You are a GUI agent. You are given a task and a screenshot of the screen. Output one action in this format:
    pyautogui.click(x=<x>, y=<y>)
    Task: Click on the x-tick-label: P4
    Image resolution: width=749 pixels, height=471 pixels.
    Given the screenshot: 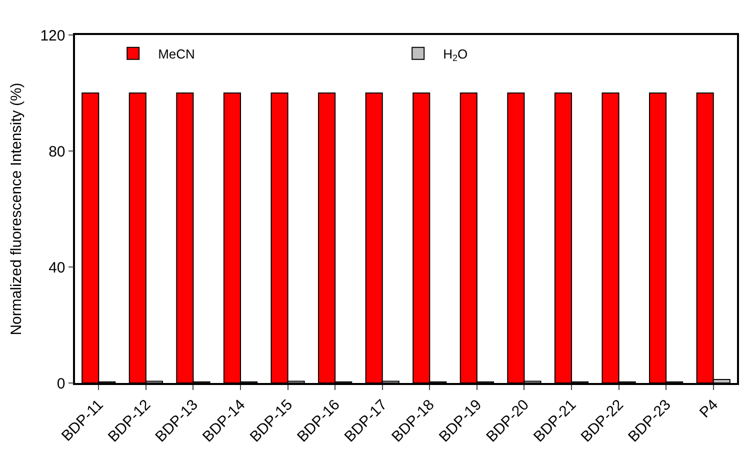 What is the action you would take?
    pyautogui.click(x=709, y=409)
    